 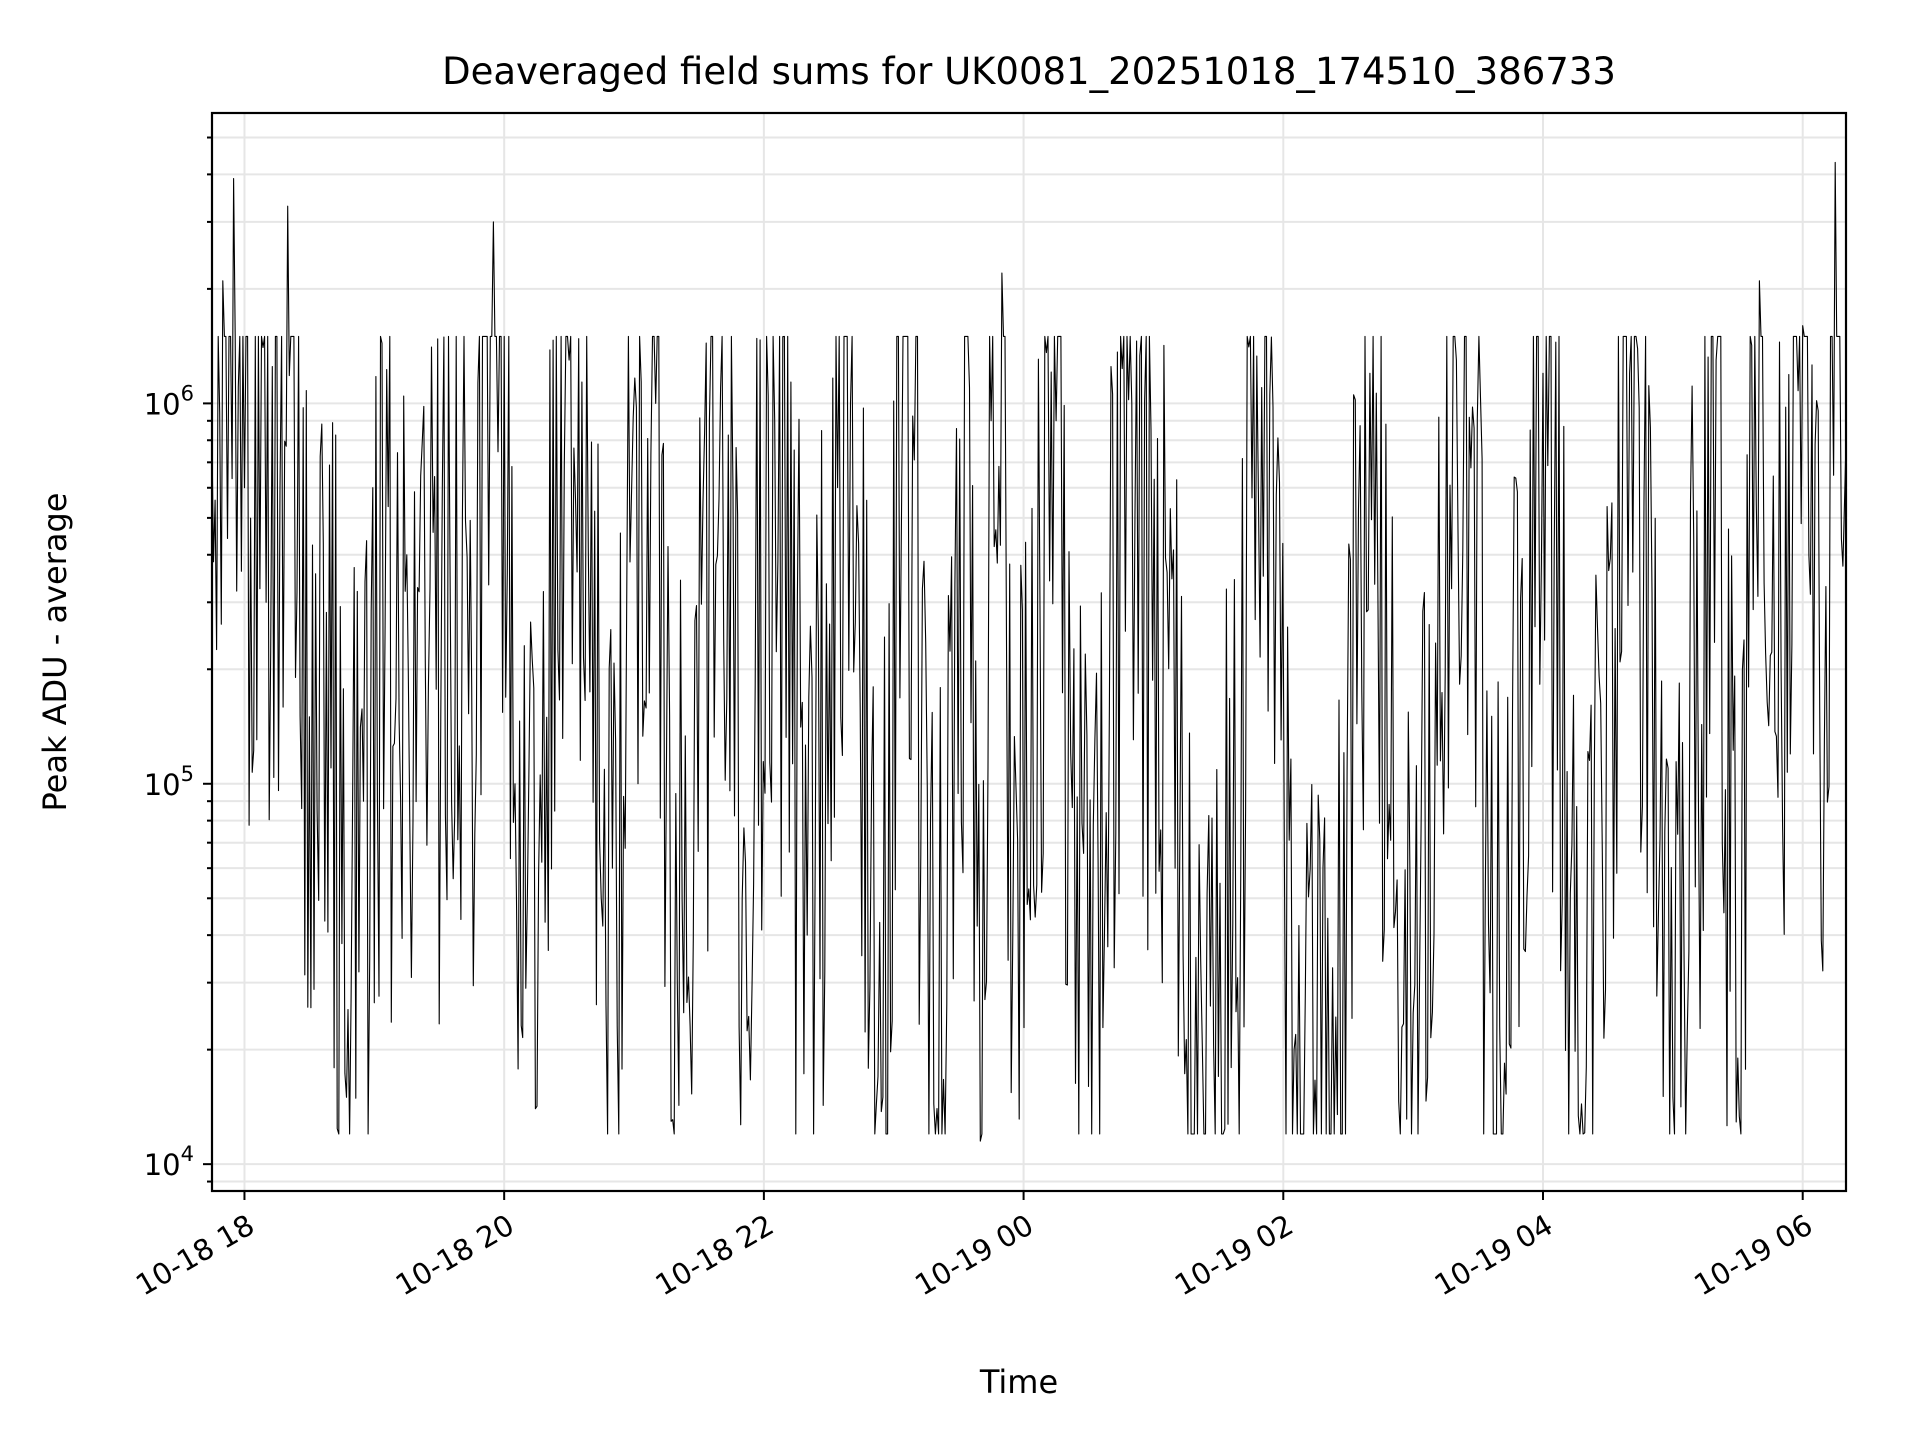 I want to click on y-tick-label: 10⁶, so click(x=169, y=401).